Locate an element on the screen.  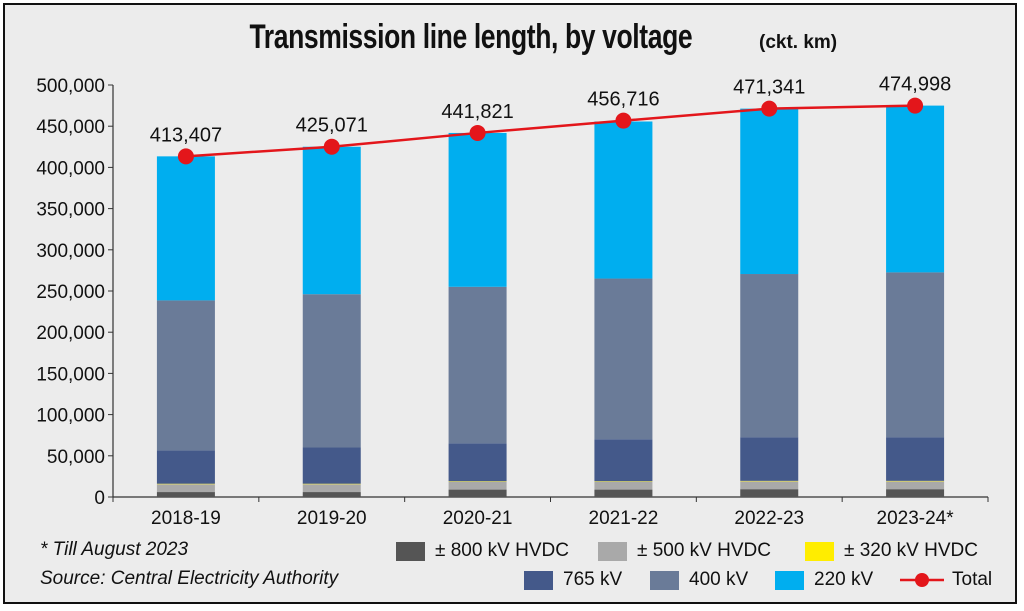
total-data-label: 441,821 is located at coordinates (477, 112).